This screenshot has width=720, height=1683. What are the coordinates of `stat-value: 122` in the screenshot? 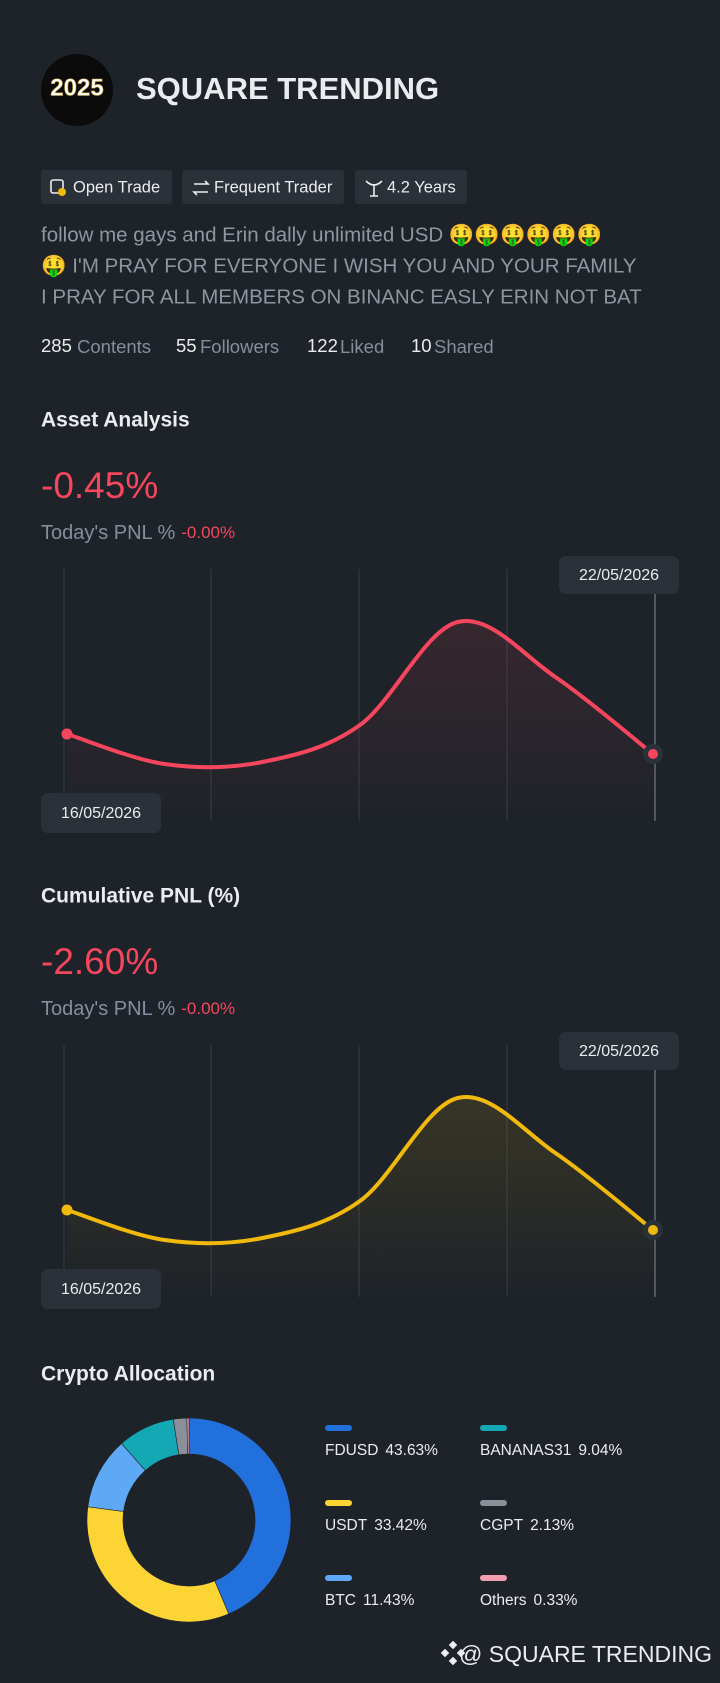 It's located at (322, 345).